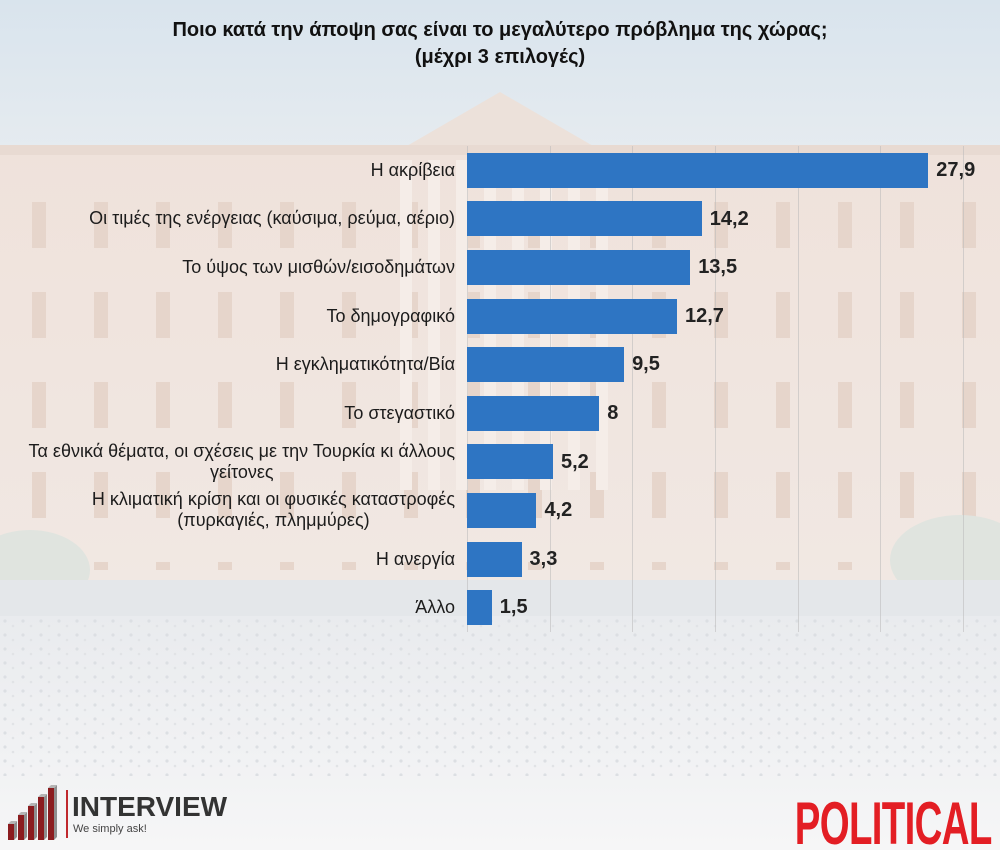 The width and height of the screenshot is (1000, 850). I want to click on street, so click(500, 598).